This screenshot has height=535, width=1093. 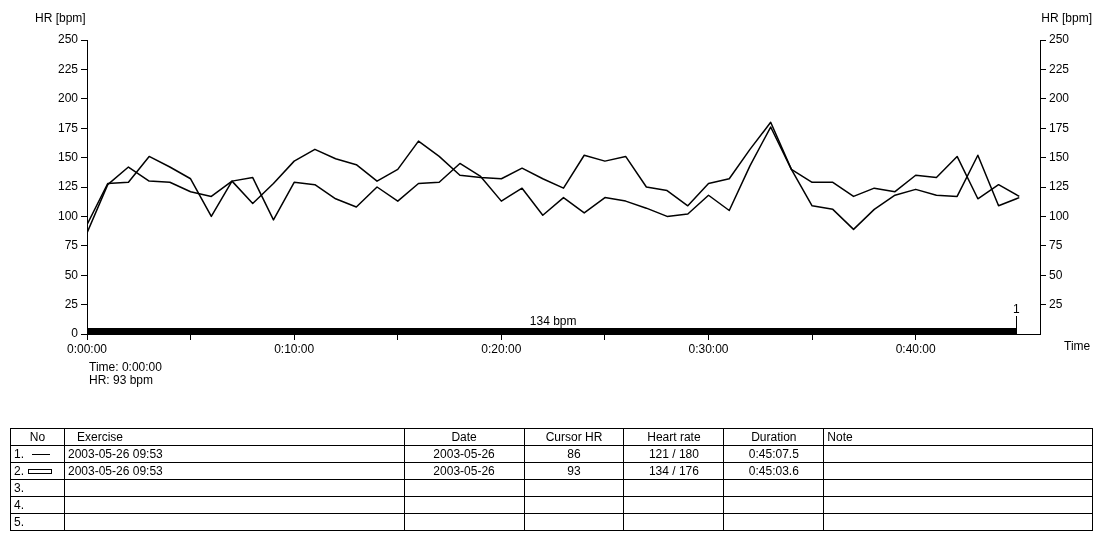 I want to click on text: 93, so click(x=574, y=470).